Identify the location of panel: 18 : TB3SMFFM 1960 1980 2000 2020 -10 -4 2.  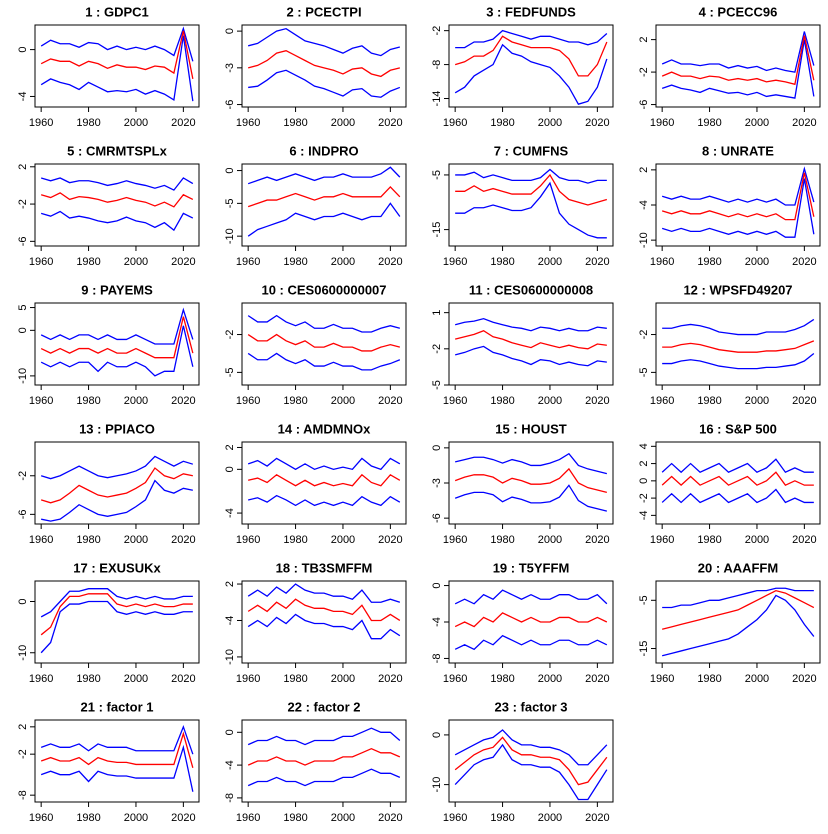
(315, 622).